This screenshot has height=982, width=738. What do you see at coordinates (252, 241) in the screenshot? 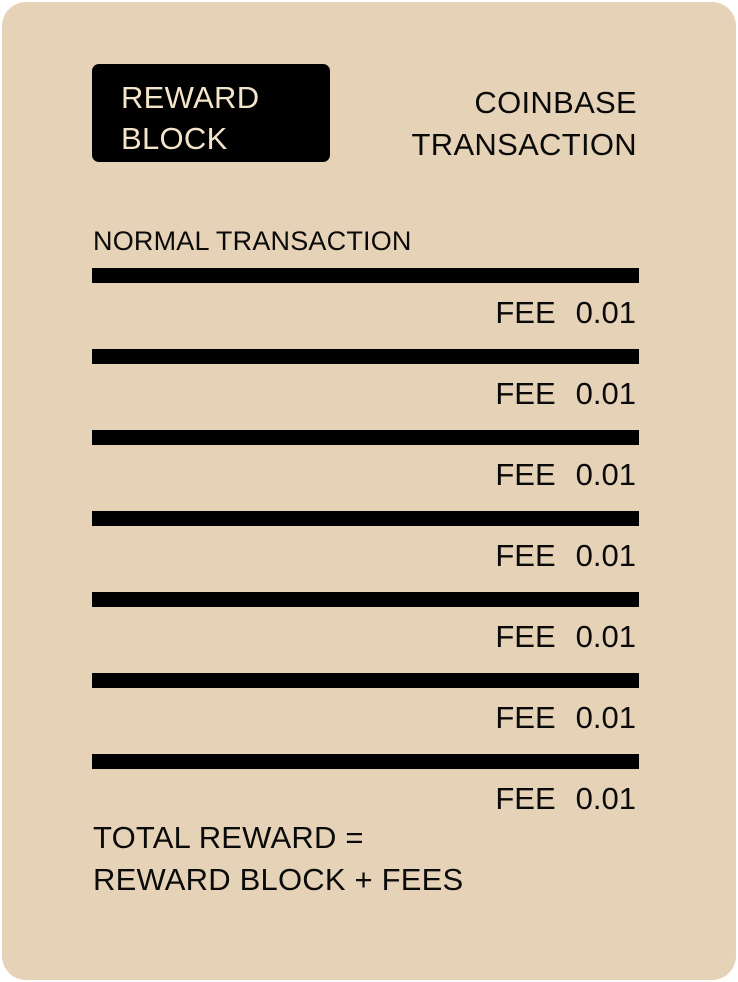
I see `normal-transaction-label: NORMAL TRANSACTION` at bounding box center [252, 241].